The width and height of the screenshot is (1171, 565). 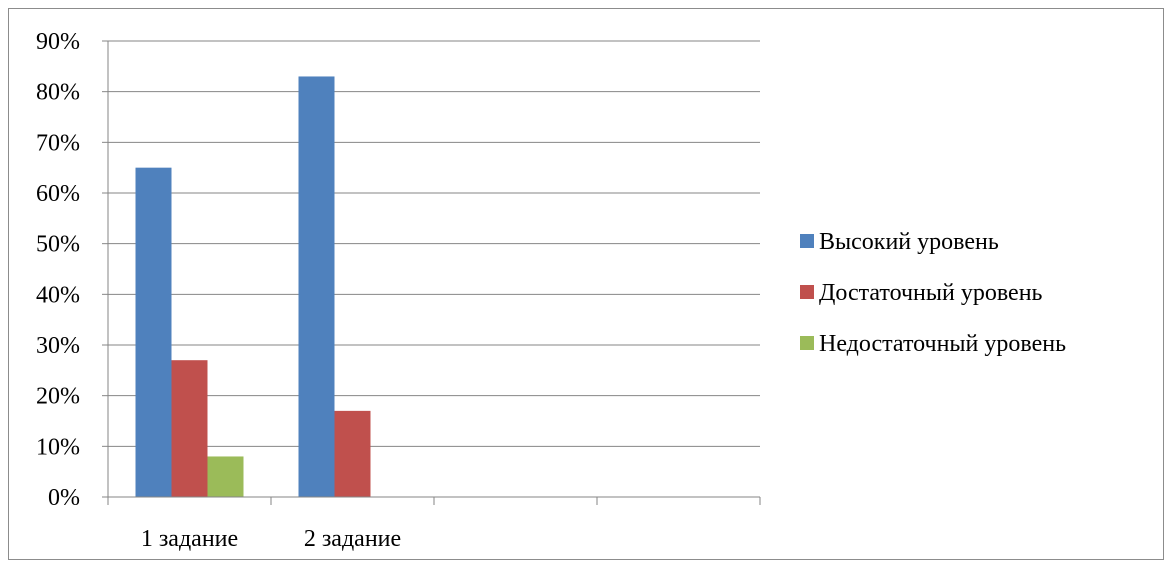 What do you see at coordinates (58, 42) in the screenshot?
I see `y-tick-label: 90%` at bounding box center [58, 42].